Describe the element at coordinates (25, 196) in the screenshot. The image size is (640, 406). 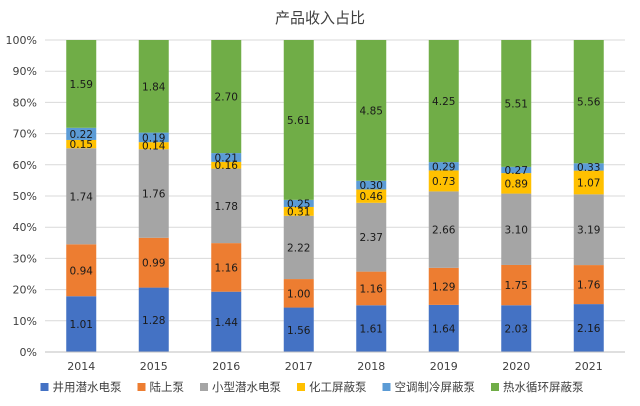
I see `y-tick-label: 50%` at that location.